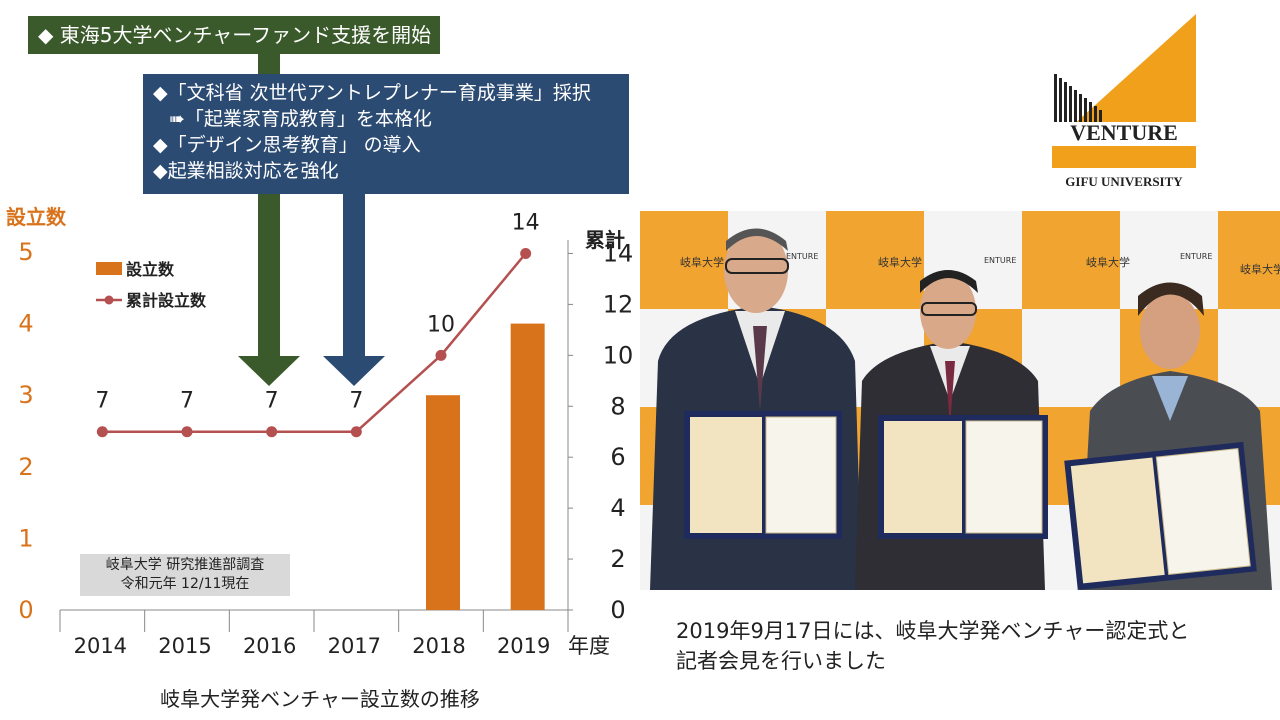 The height and width of the screenshot is (720, 1280). I want to click on banner-blue-line-3: ◆「デザイン思考教育」 の導入, so click(287, 145).